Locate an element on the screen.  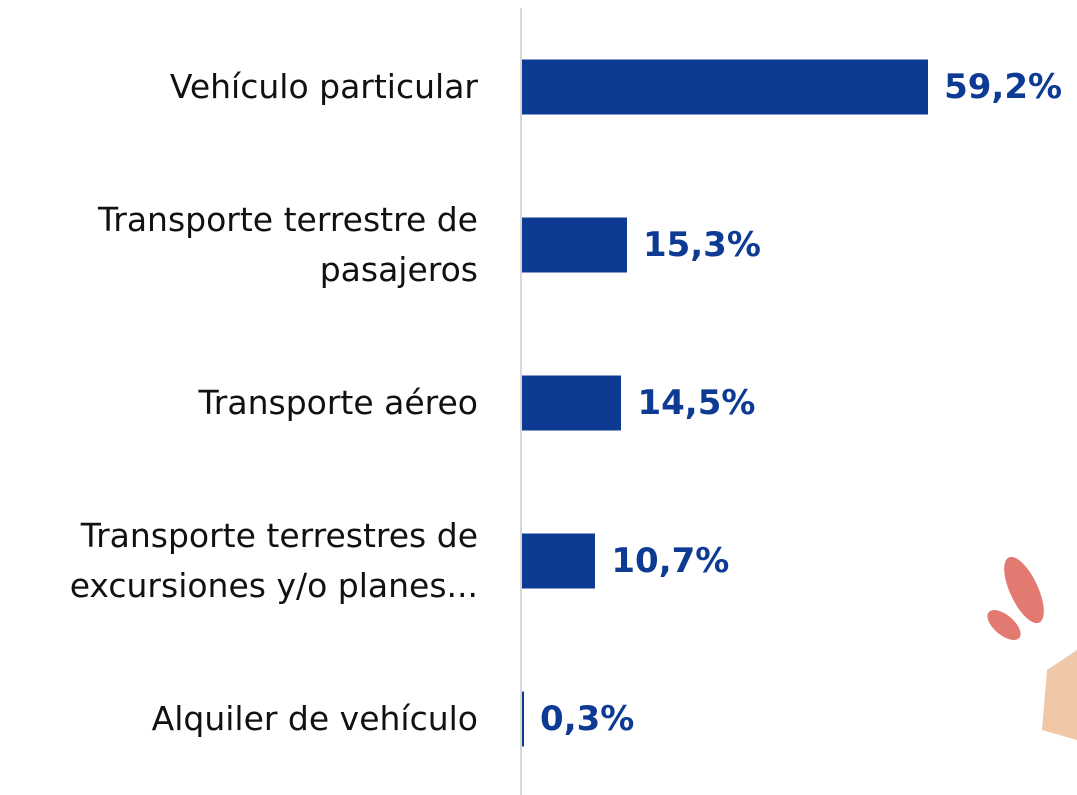
category-label: Transporte aéreo is located at coordinates (338, 402).